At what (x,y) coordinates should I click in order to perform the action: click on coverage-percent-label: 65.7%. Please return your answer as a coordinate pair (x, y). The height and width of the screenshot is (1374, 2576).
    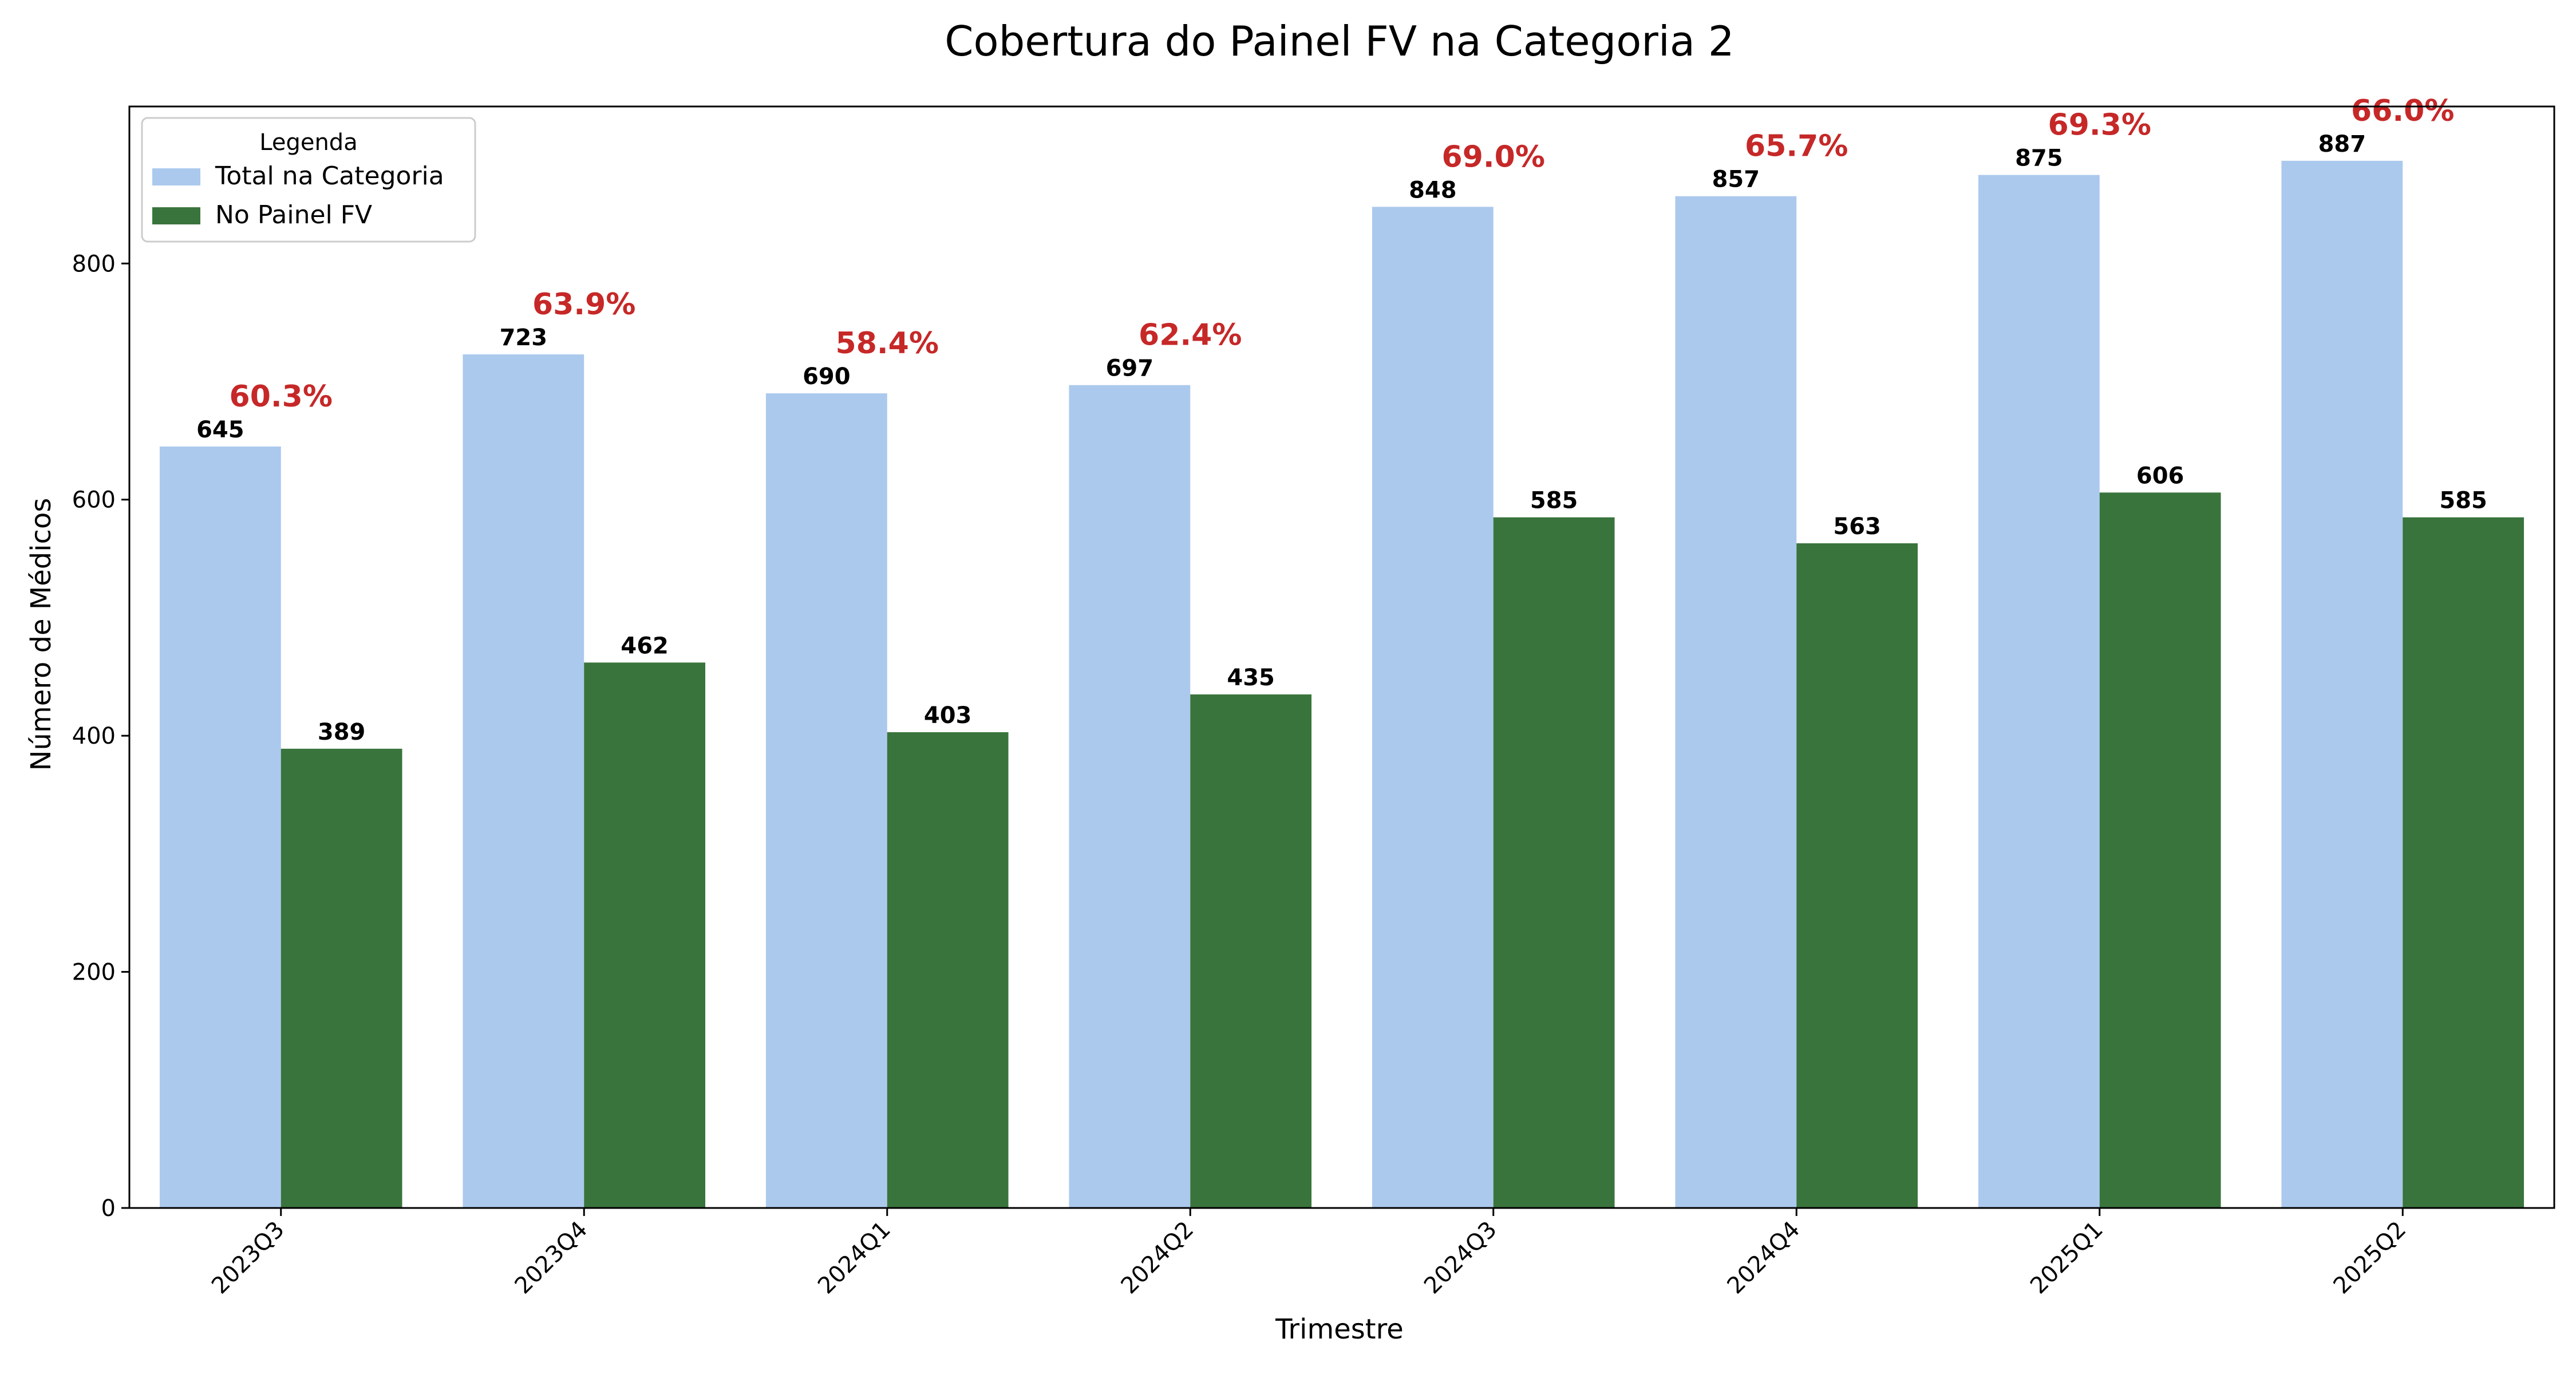
    Looking at the image, I should click on (1796, 146).